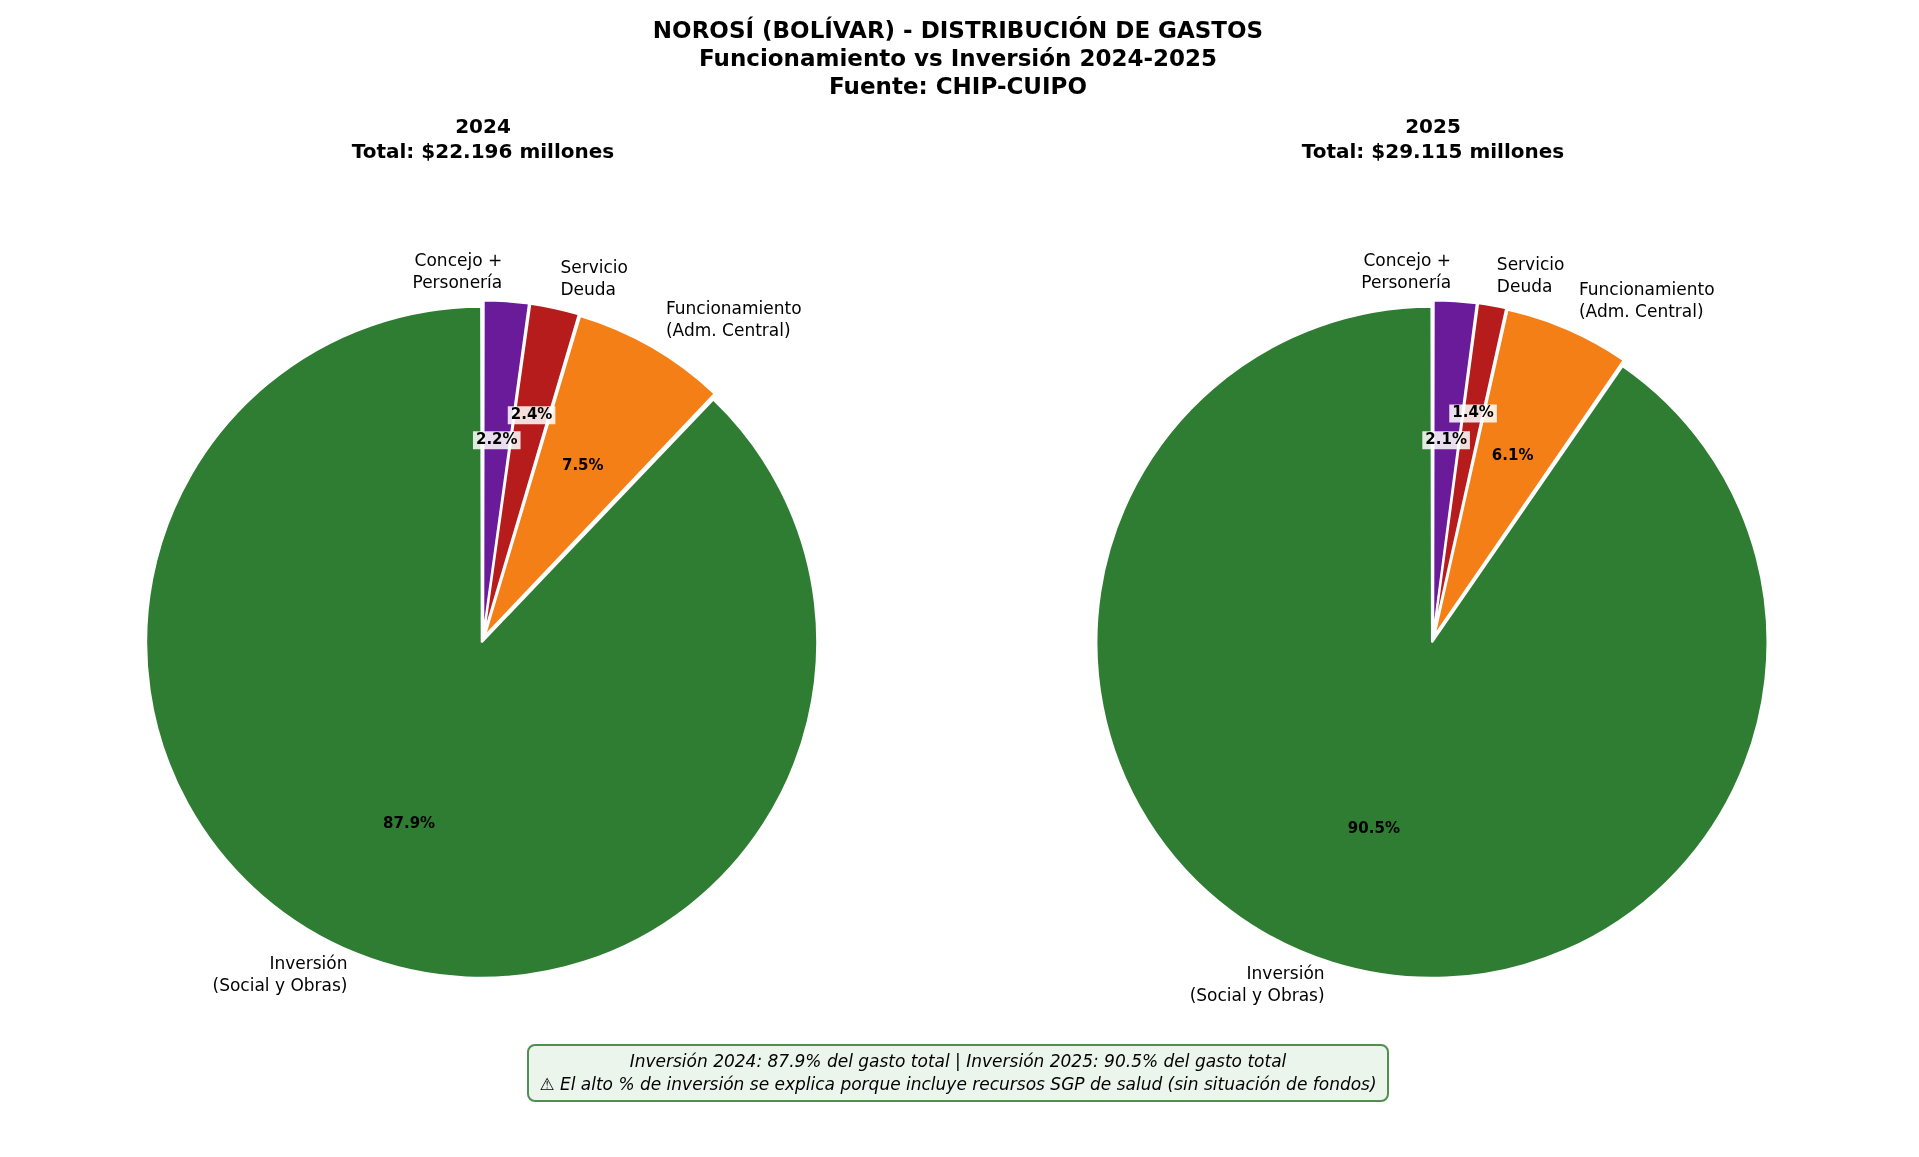  What do you see at coordinates (958, 1084) in the screenshot?
I see `text: ⚠ El alto % de inversión se explica porque incluye recursos SGP de salud (sin situación de fondos)` at bounding box center [958, 1084].